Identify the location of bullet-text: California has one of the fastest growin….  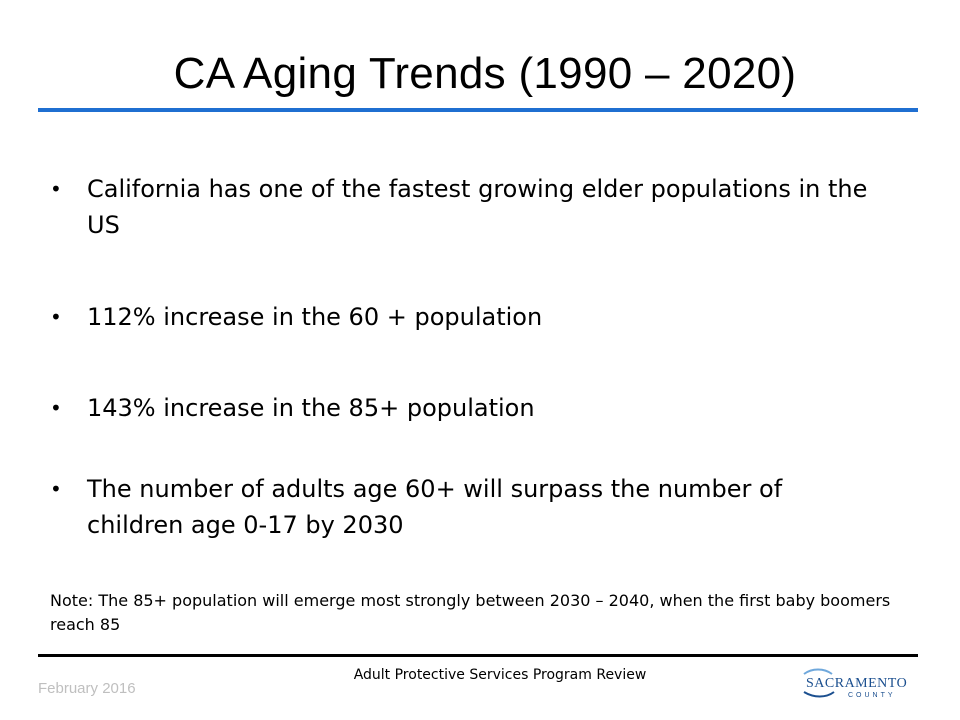
(477, 207).